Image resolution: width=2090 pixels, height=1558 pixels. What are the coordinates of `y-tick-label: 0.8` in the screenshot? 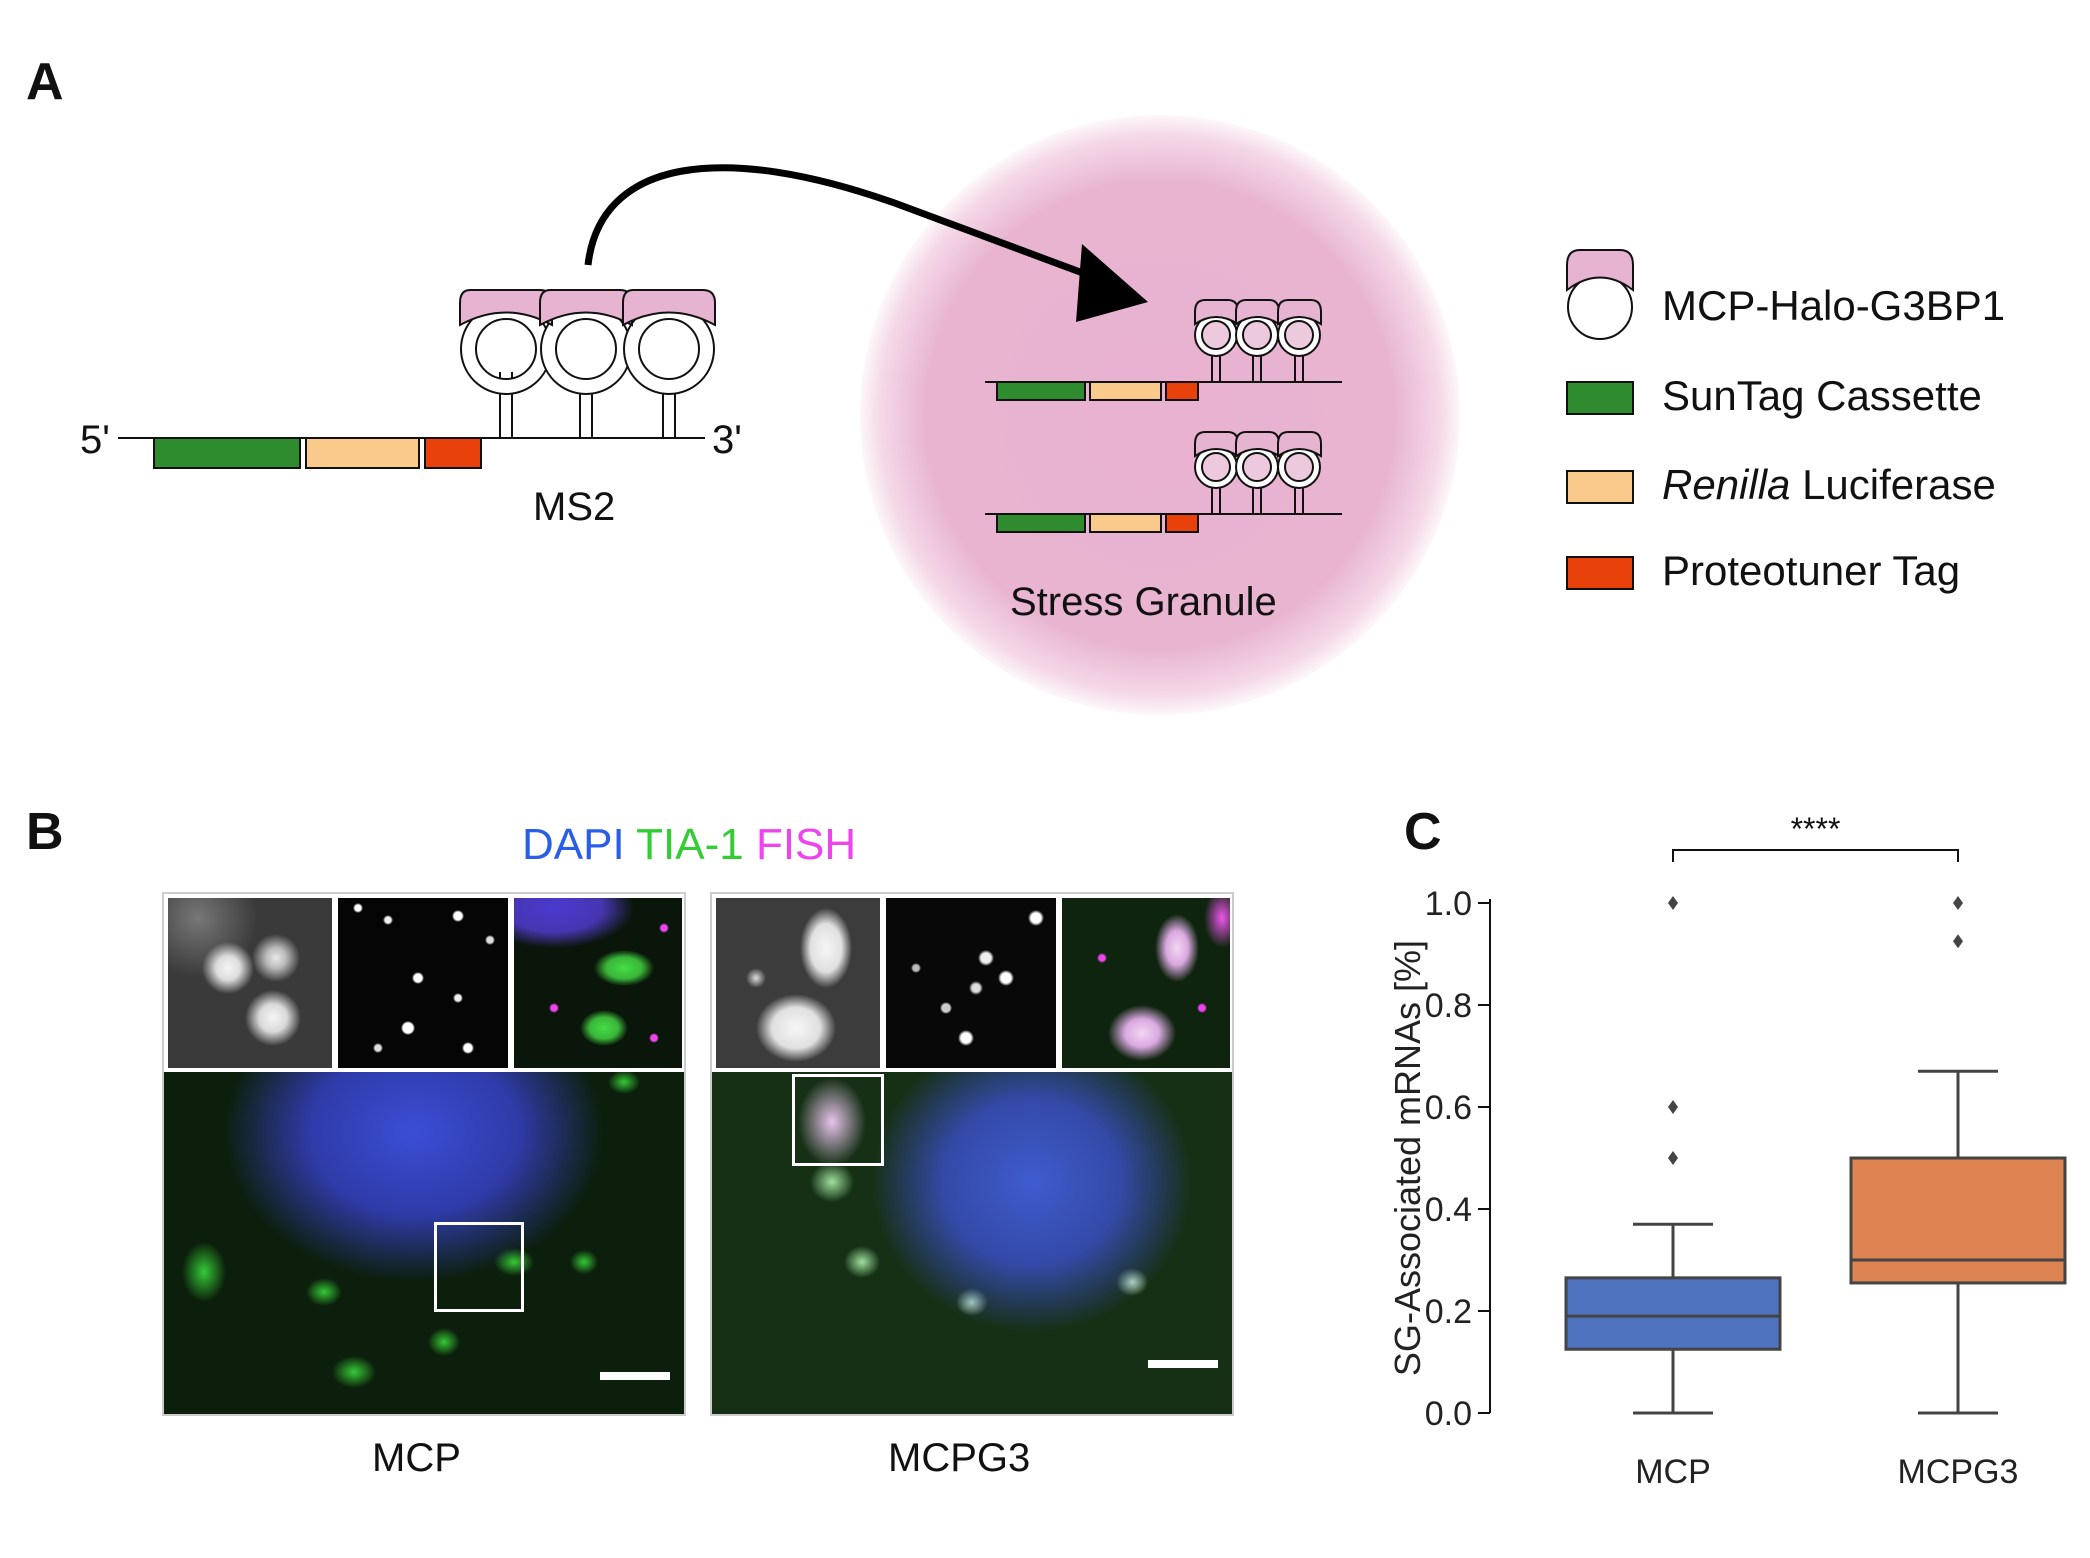 It's located at (1448, 1006).